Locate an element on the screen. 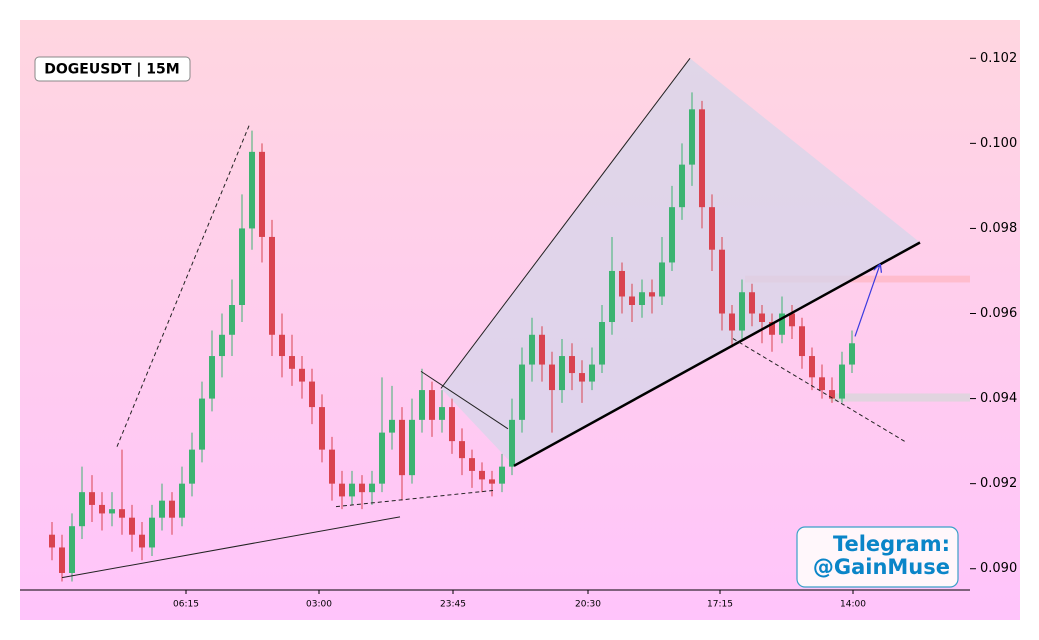  watermark-box is located at coordinates (877, 557).